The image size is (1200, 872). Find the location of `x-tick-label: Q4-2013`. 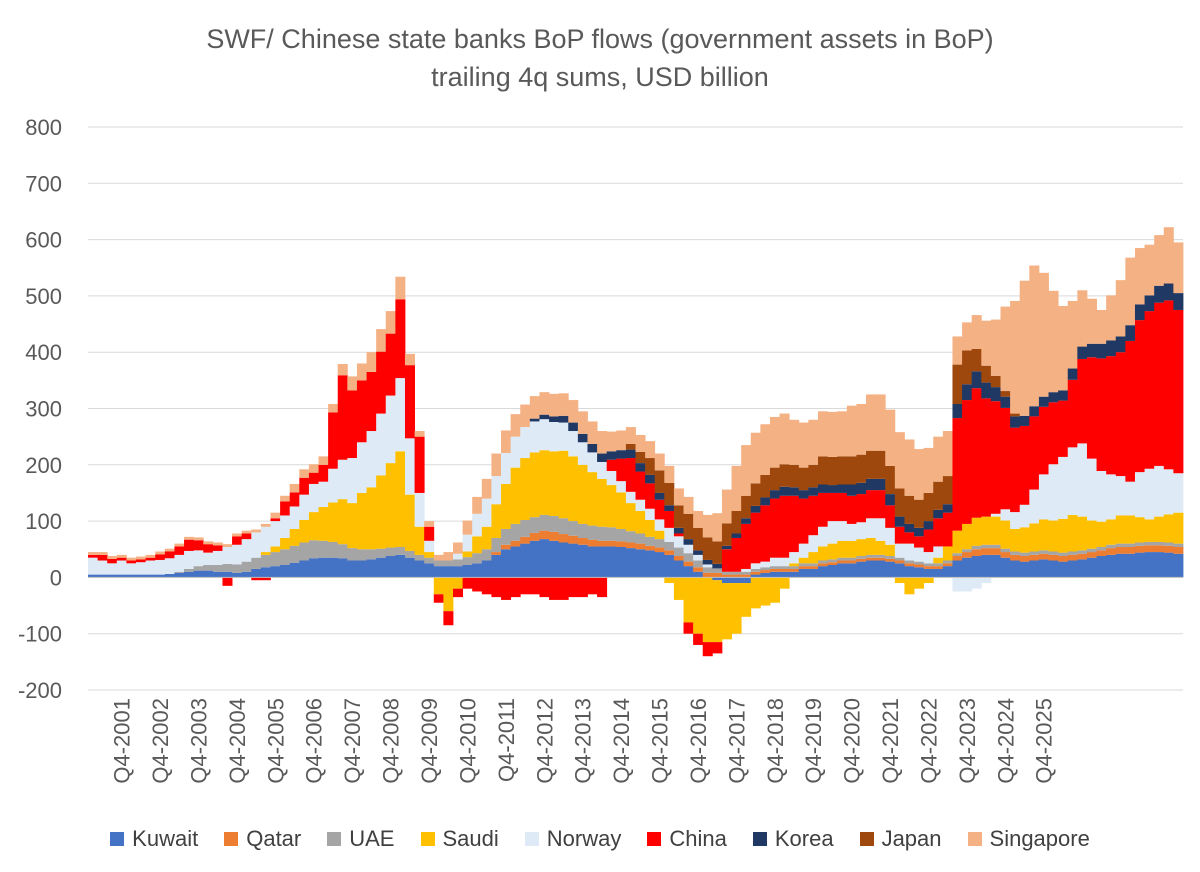

x-tick-label: Q4-2013 is located at coordinates (583, 741).